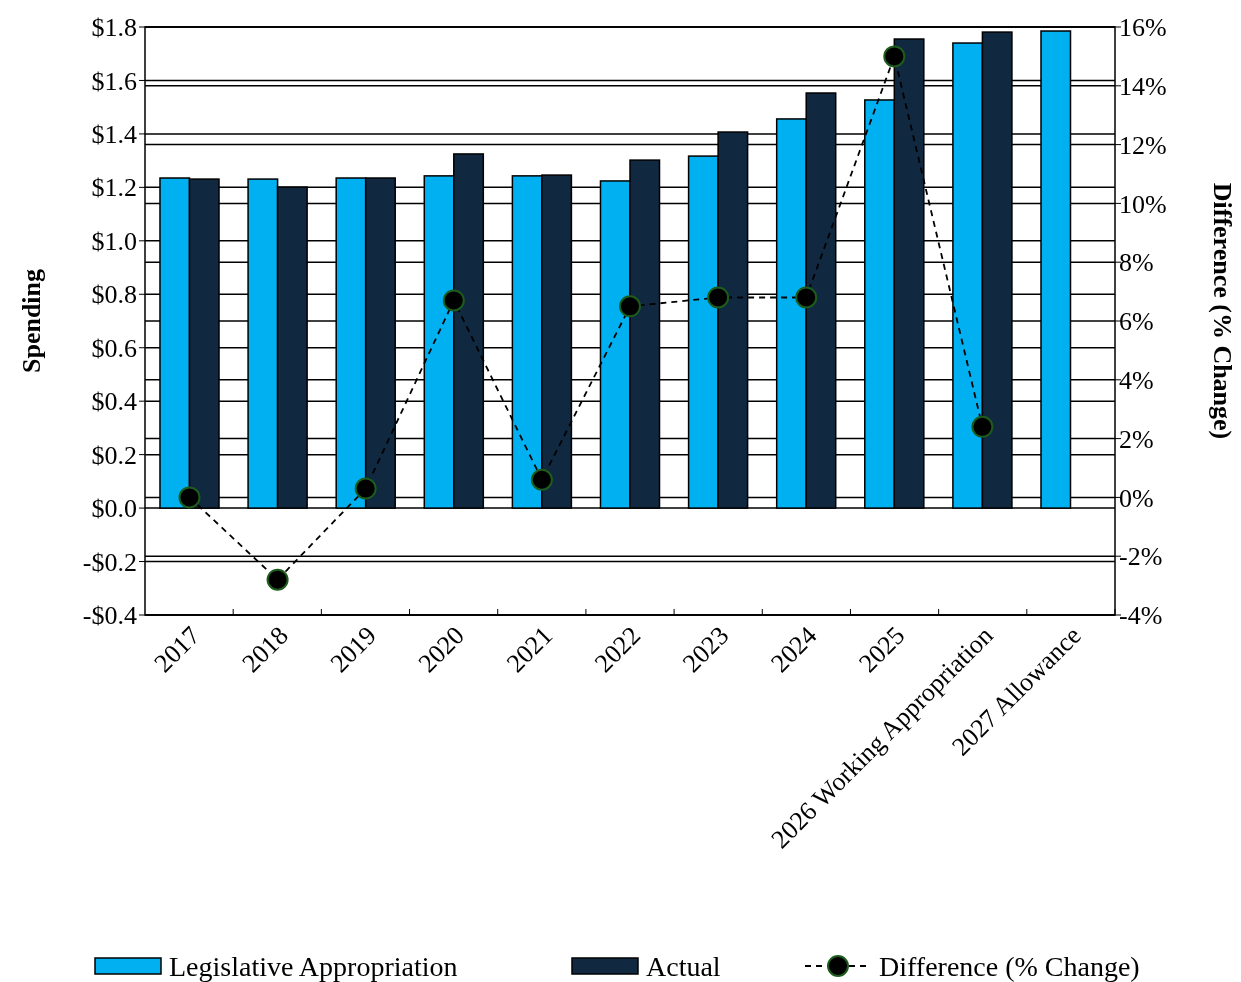  I want to click on y2-tick-label: 6%, so click(1136, 322).